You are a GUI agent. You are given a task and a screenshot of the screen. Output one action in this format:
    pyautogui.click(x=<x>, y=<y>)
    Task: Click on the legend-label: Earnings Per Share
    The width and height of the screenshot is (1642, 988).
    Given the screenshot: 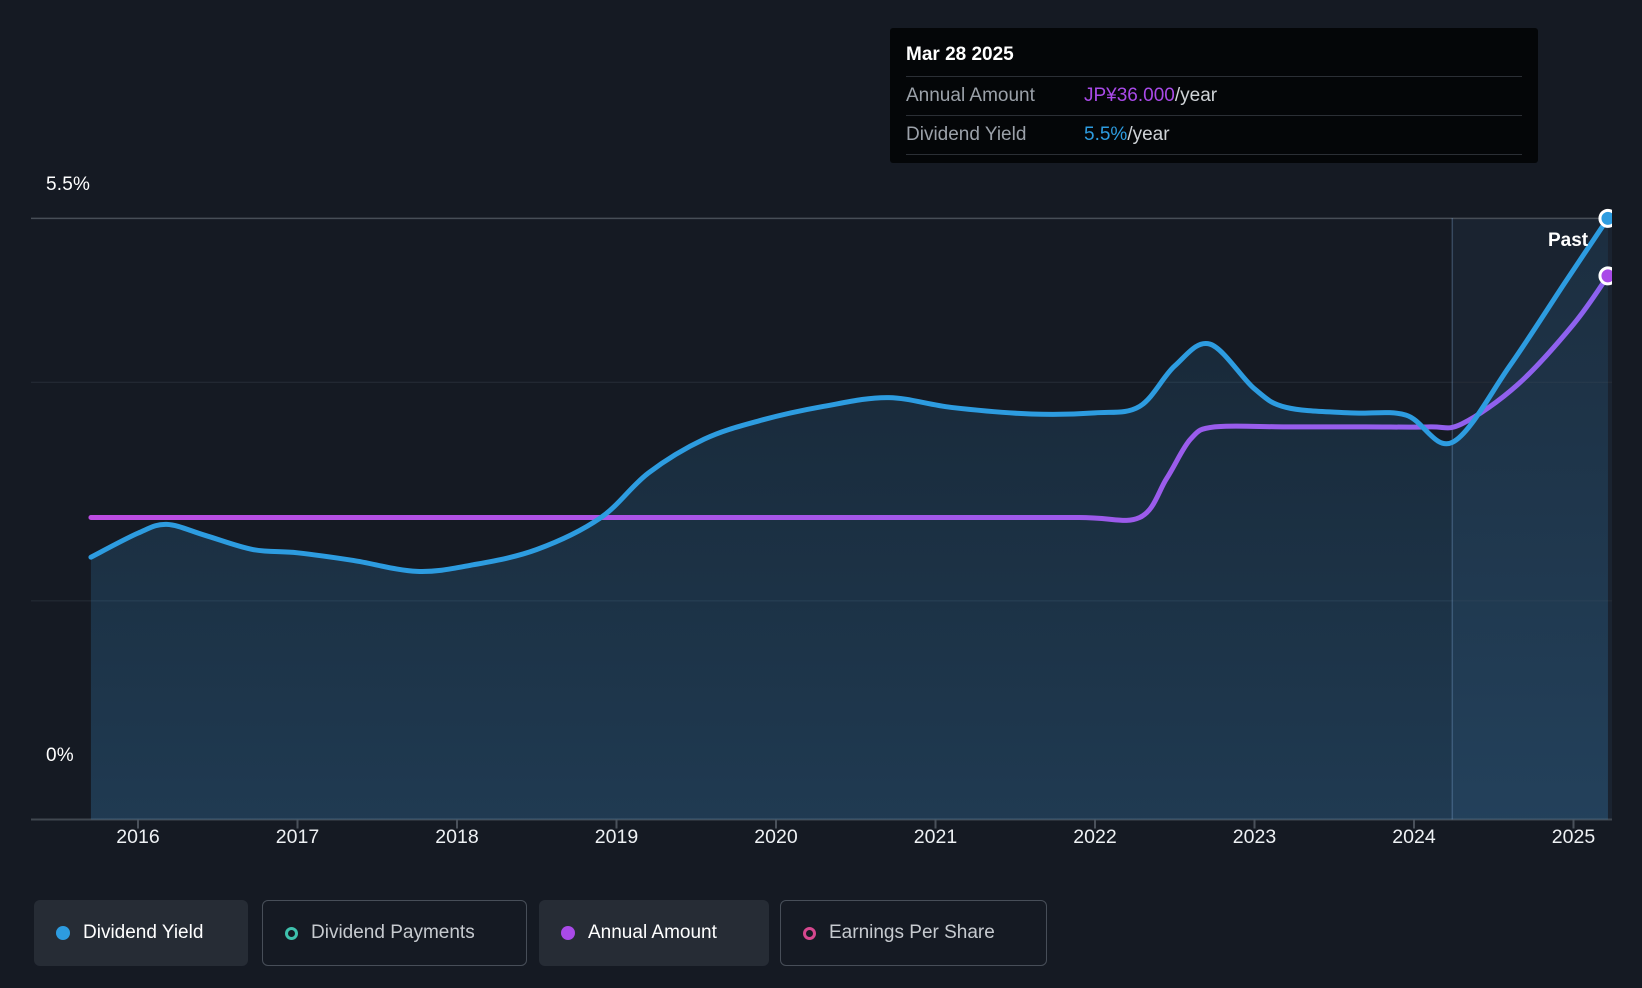 What is the action you would take?
    pyautogui.click(x=912, y=932)
    